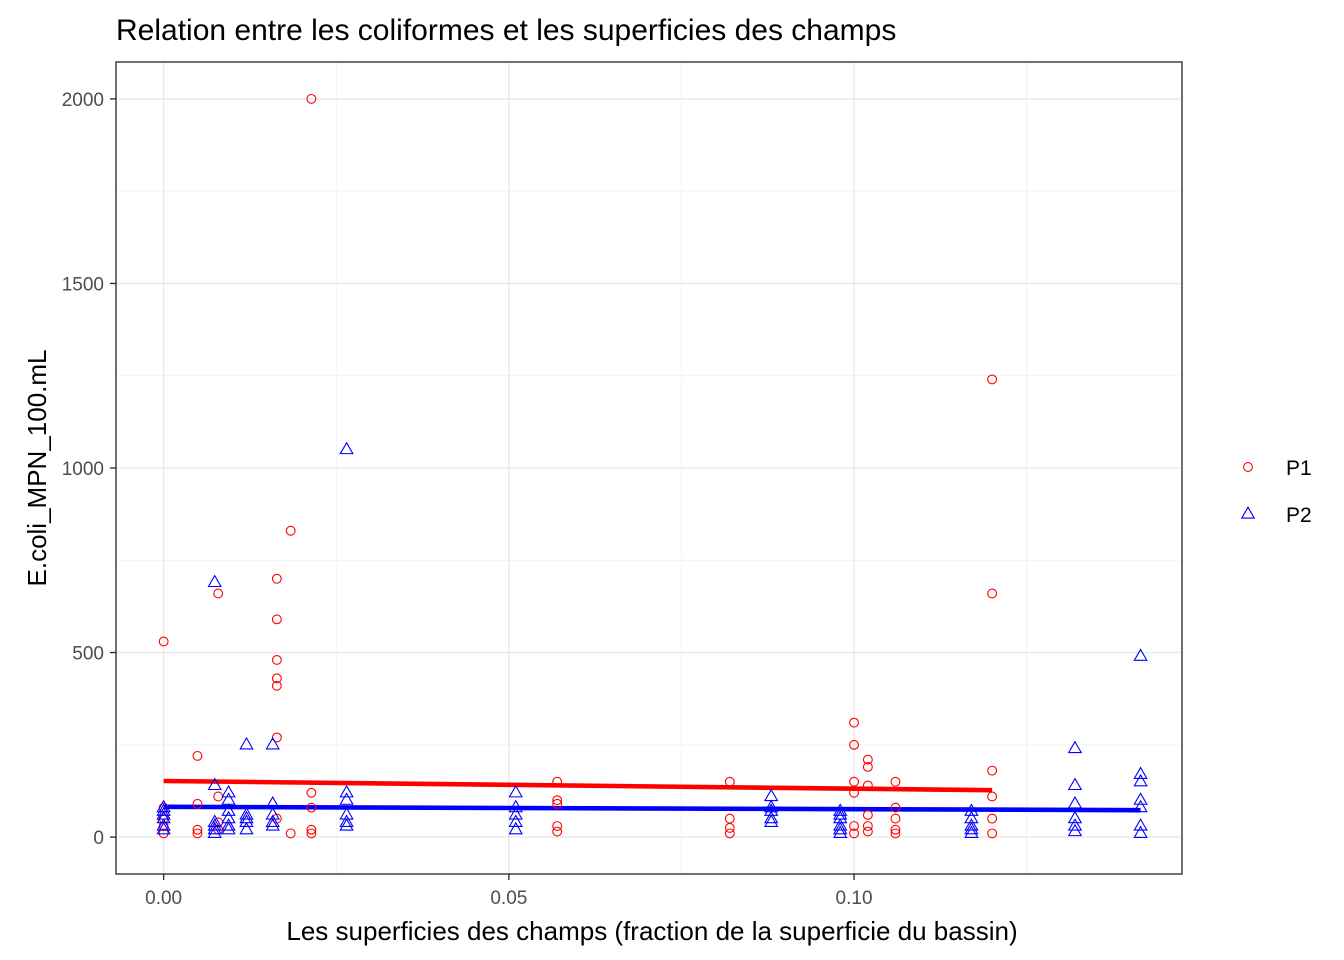  What do you see at coordinates (1299, 468) in the screenshot?
I see `legend-label: P1` at bounding box center [1299, 468].